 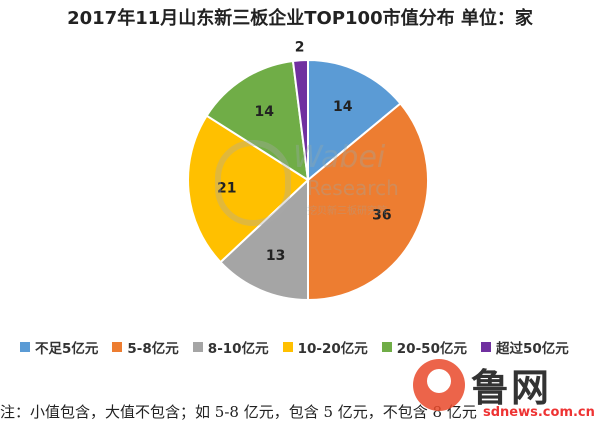 I want to click on legend-item: 超过50亿元, so click(x=524, y=347).